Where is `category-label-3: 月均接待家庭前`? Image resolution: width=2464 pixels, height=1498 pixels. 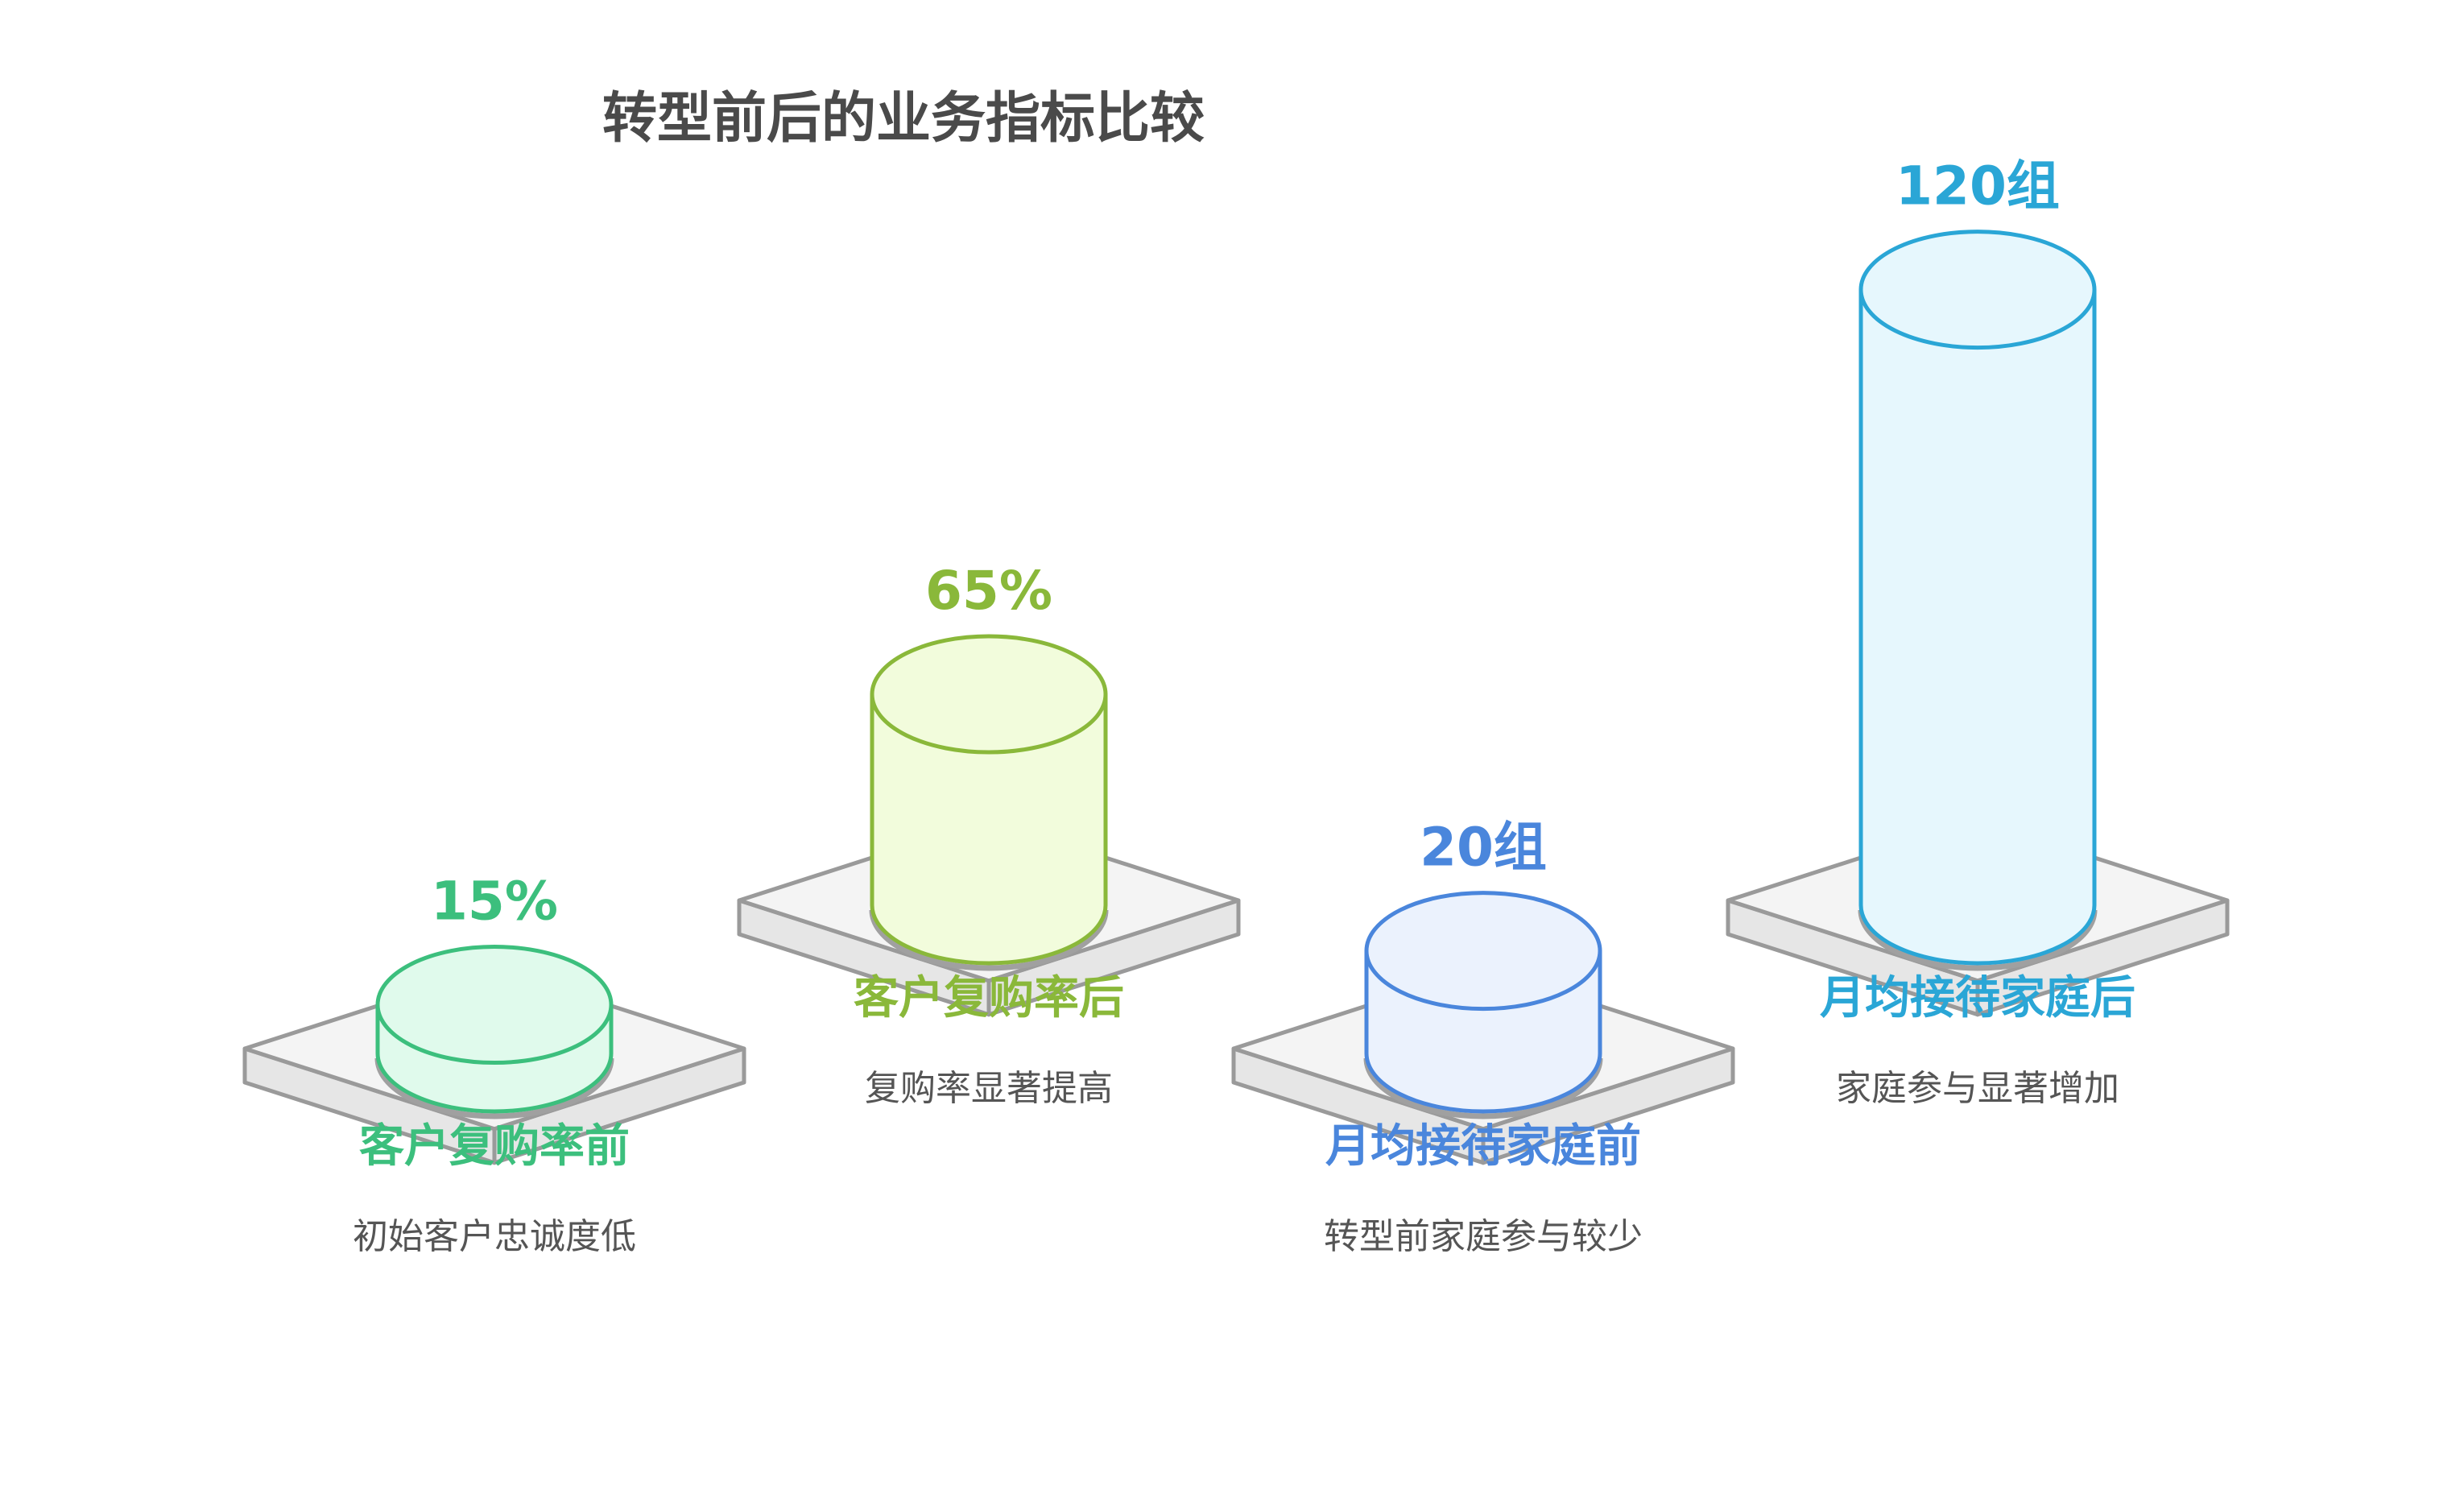 category-label-3: 月均接待家庭前 is located at coordinates (1483, 1146).